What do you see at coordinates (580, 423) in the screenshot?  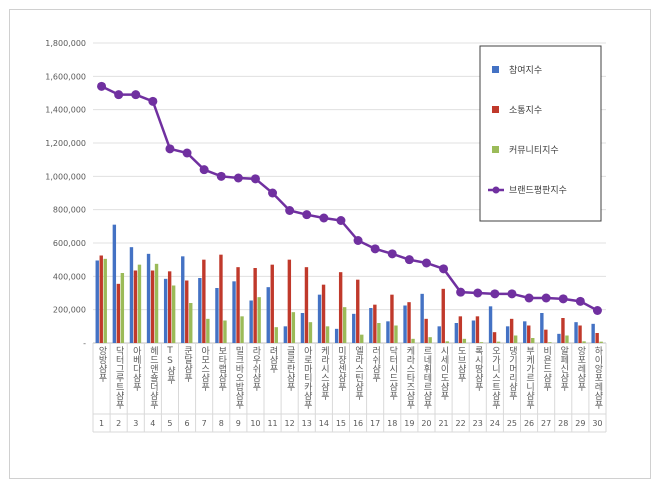 I see `rank-label: 29` at bounding box center [580, 423].